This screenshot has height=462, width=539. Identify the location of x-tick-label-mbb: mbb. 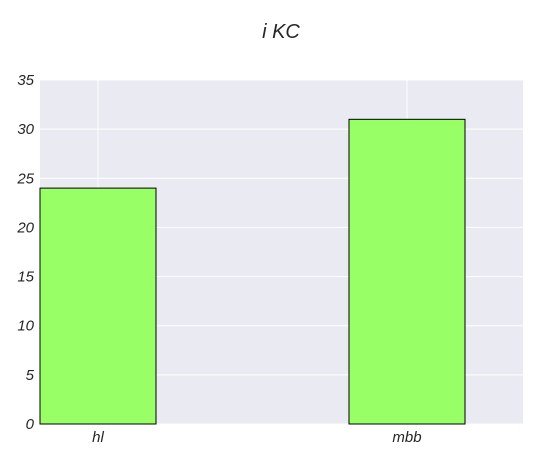
(406, 437).